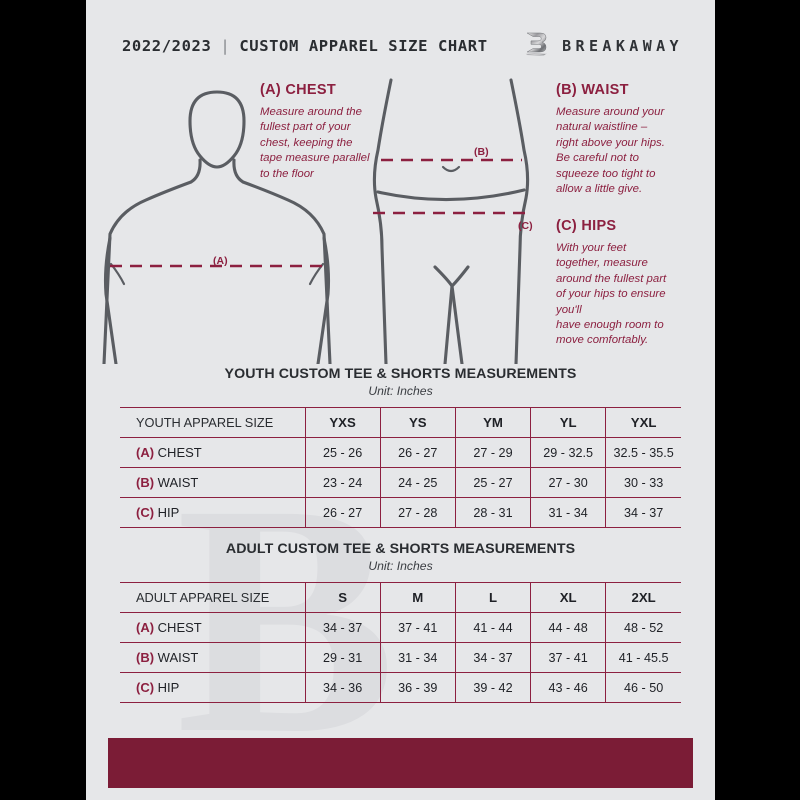  What do you see at coordinates (342, 657) in the screenshot?
I see `cell: 29 - 31` at bounding box center [342, 657].